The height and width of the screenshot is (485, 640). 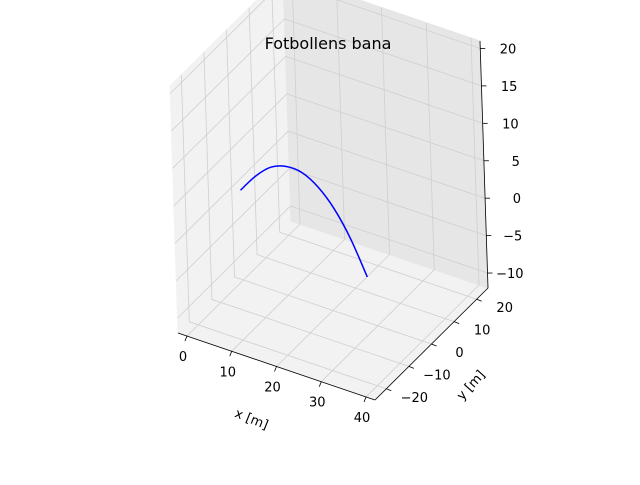 What do you see at coordinates (227, 372) in the screenshot?
I see `x-tick-label: 10` at bounding box center [227, 372].